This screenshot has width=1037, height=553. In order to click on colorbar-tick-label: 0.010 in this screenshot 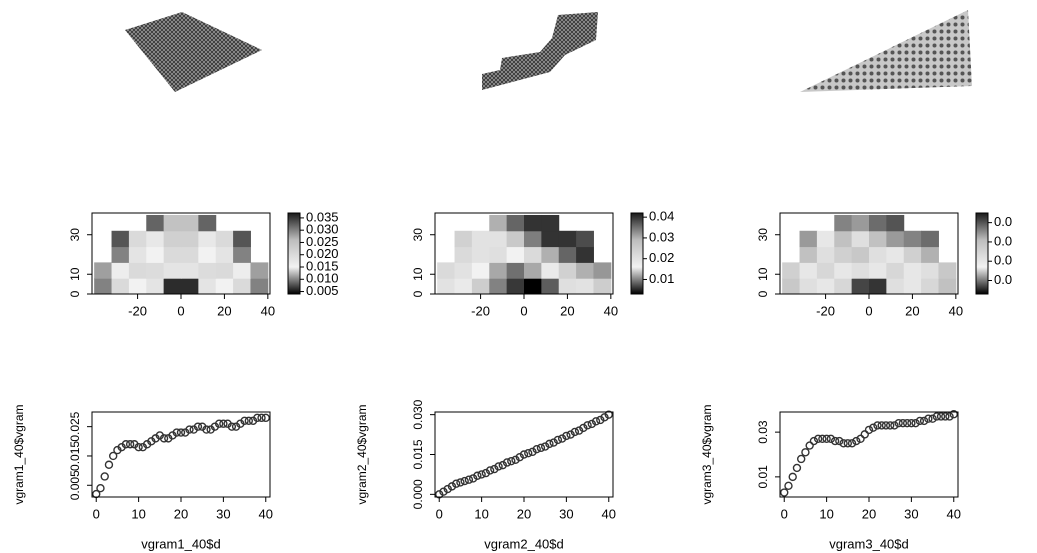, I will do `click(322, 278)`.